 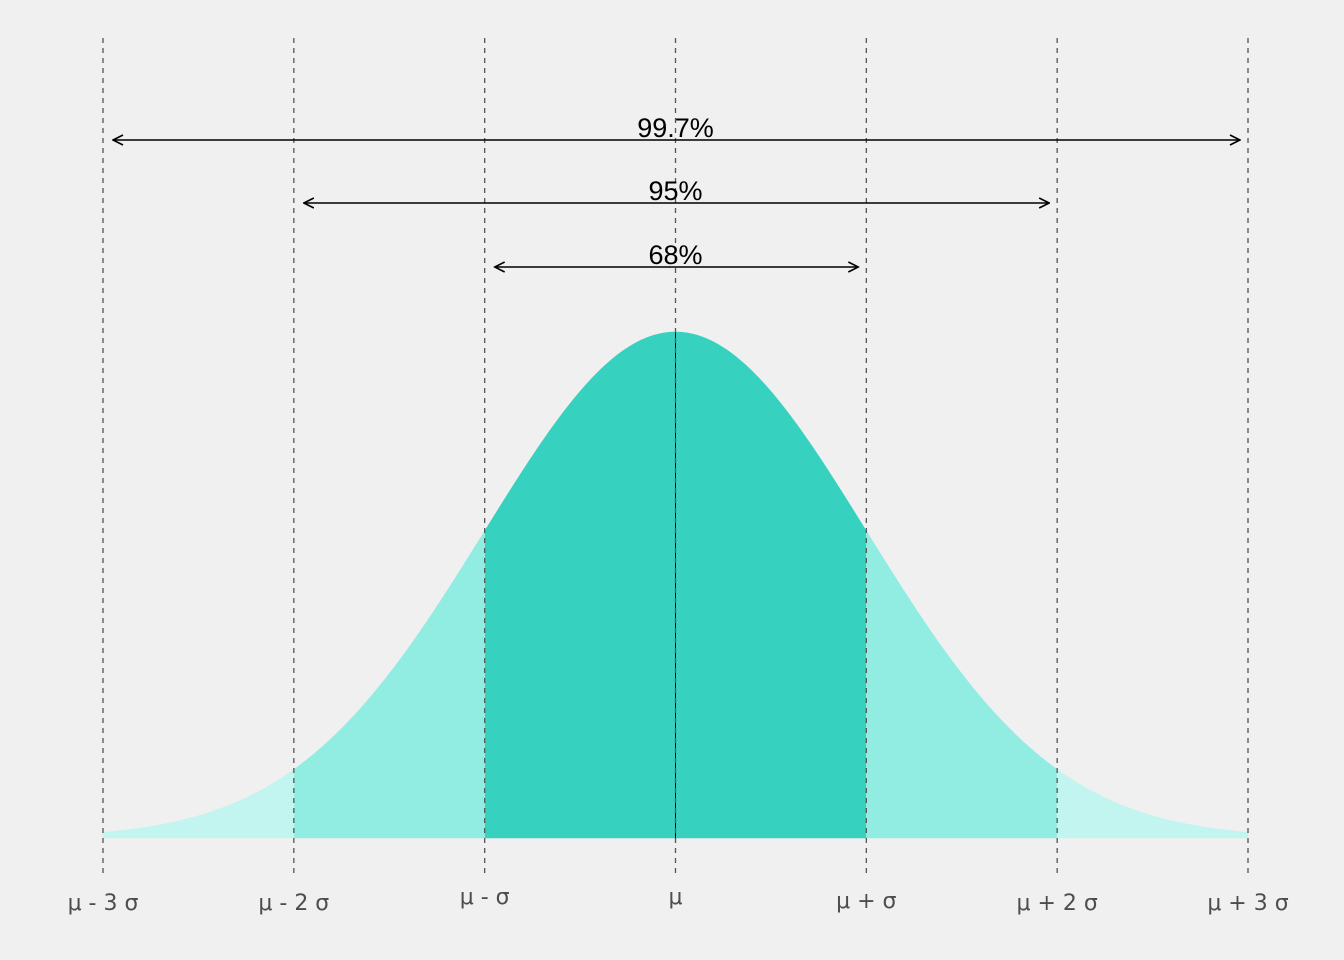 What do you see at coordinates (485, 897) in the screenshot?
I see `tick-label-2: μ - σ` at bounding box center [485, 897].